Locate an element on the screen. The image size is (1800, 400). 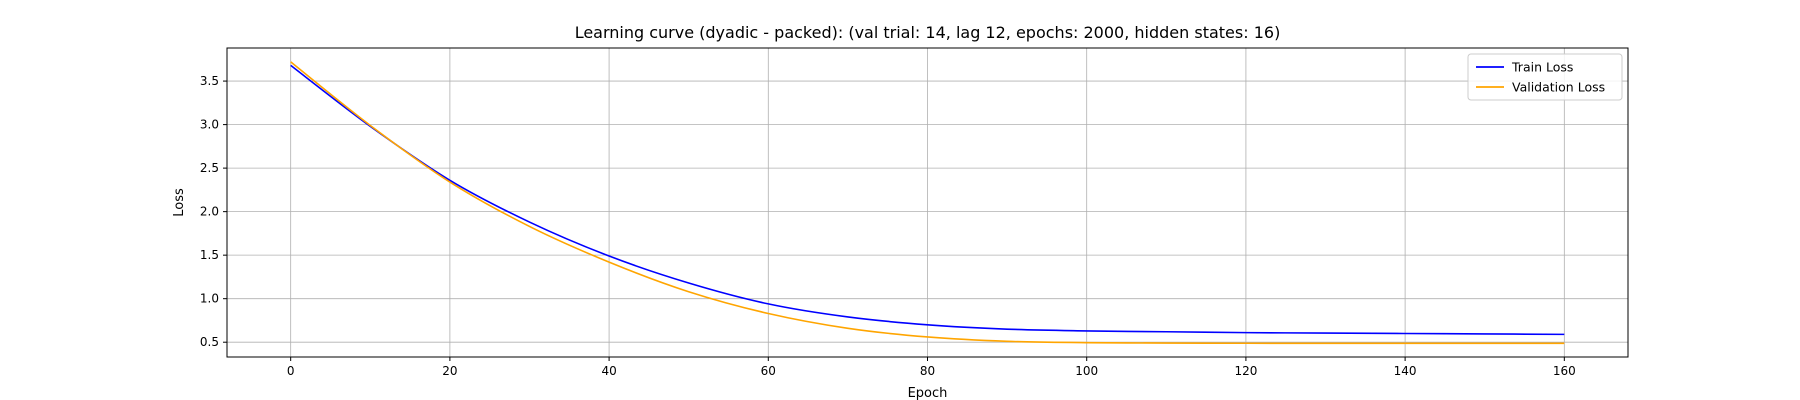
x-tick-label: 40 is located at coordinates (608, 371).